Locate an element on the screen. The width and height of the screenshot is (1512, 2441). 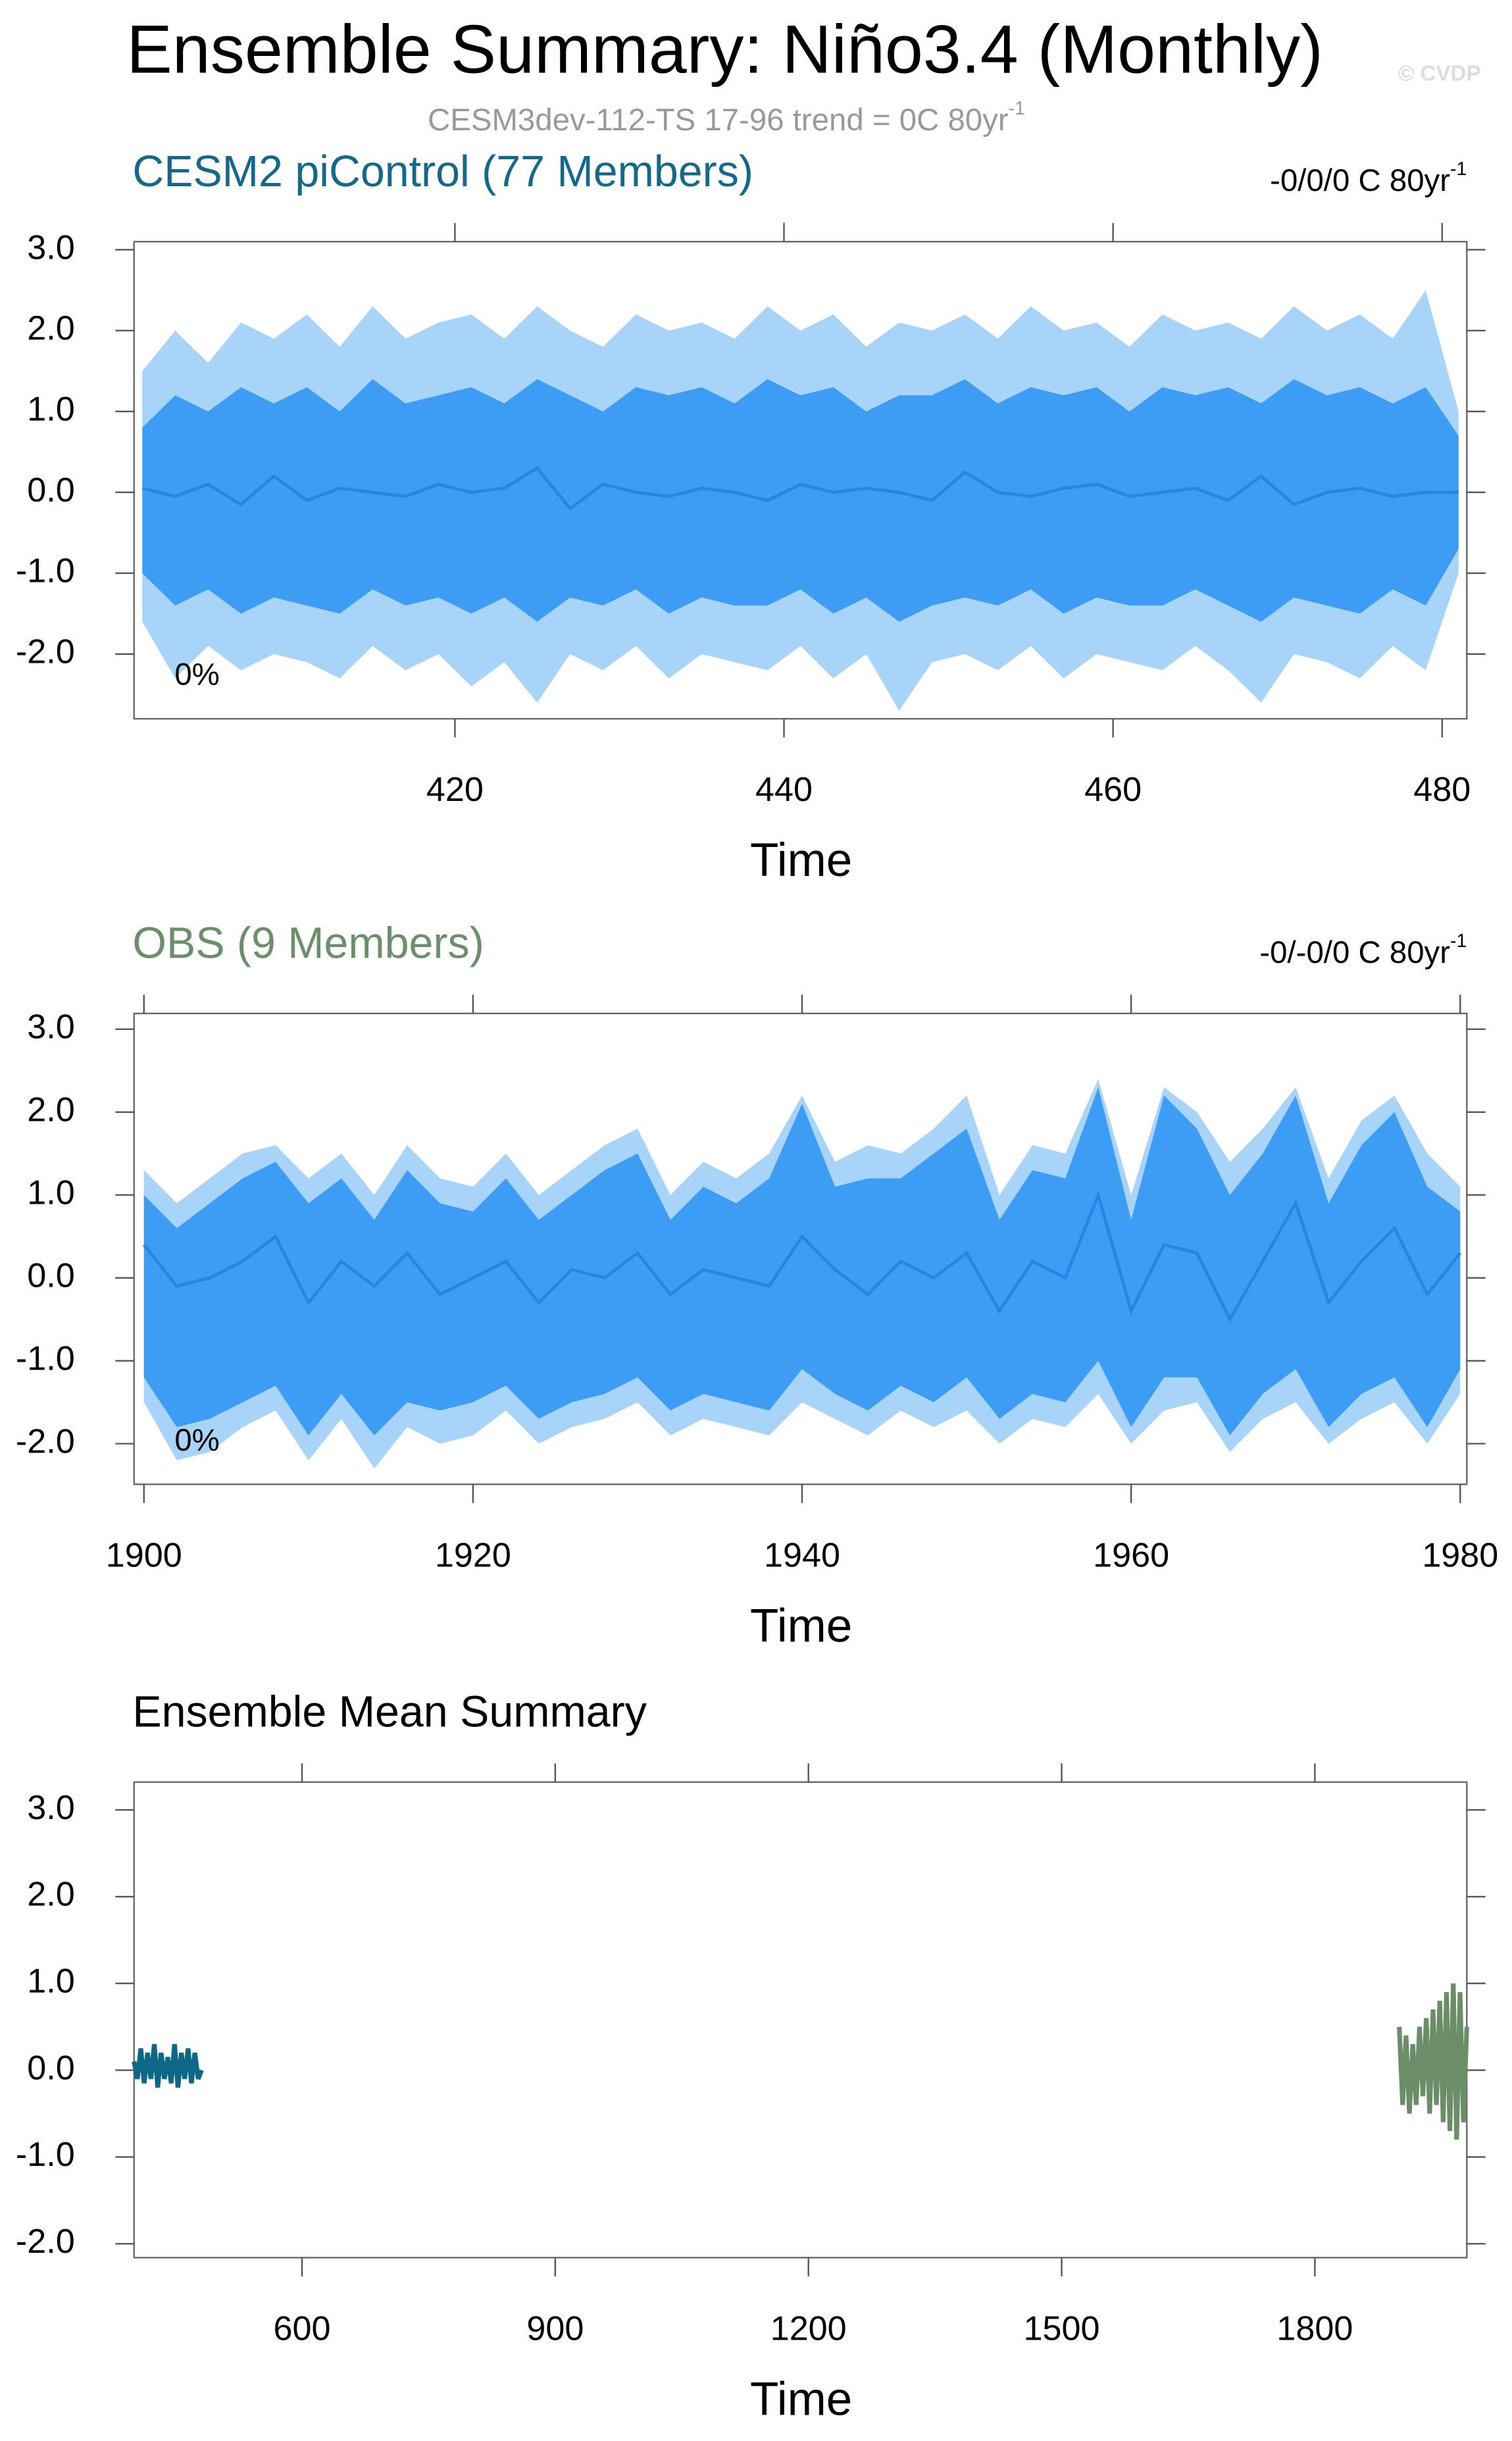
subtitle: CESM3dev-112-TS 17-96 trend = 0C 80yr-1 is located at coordinates (726, 117).